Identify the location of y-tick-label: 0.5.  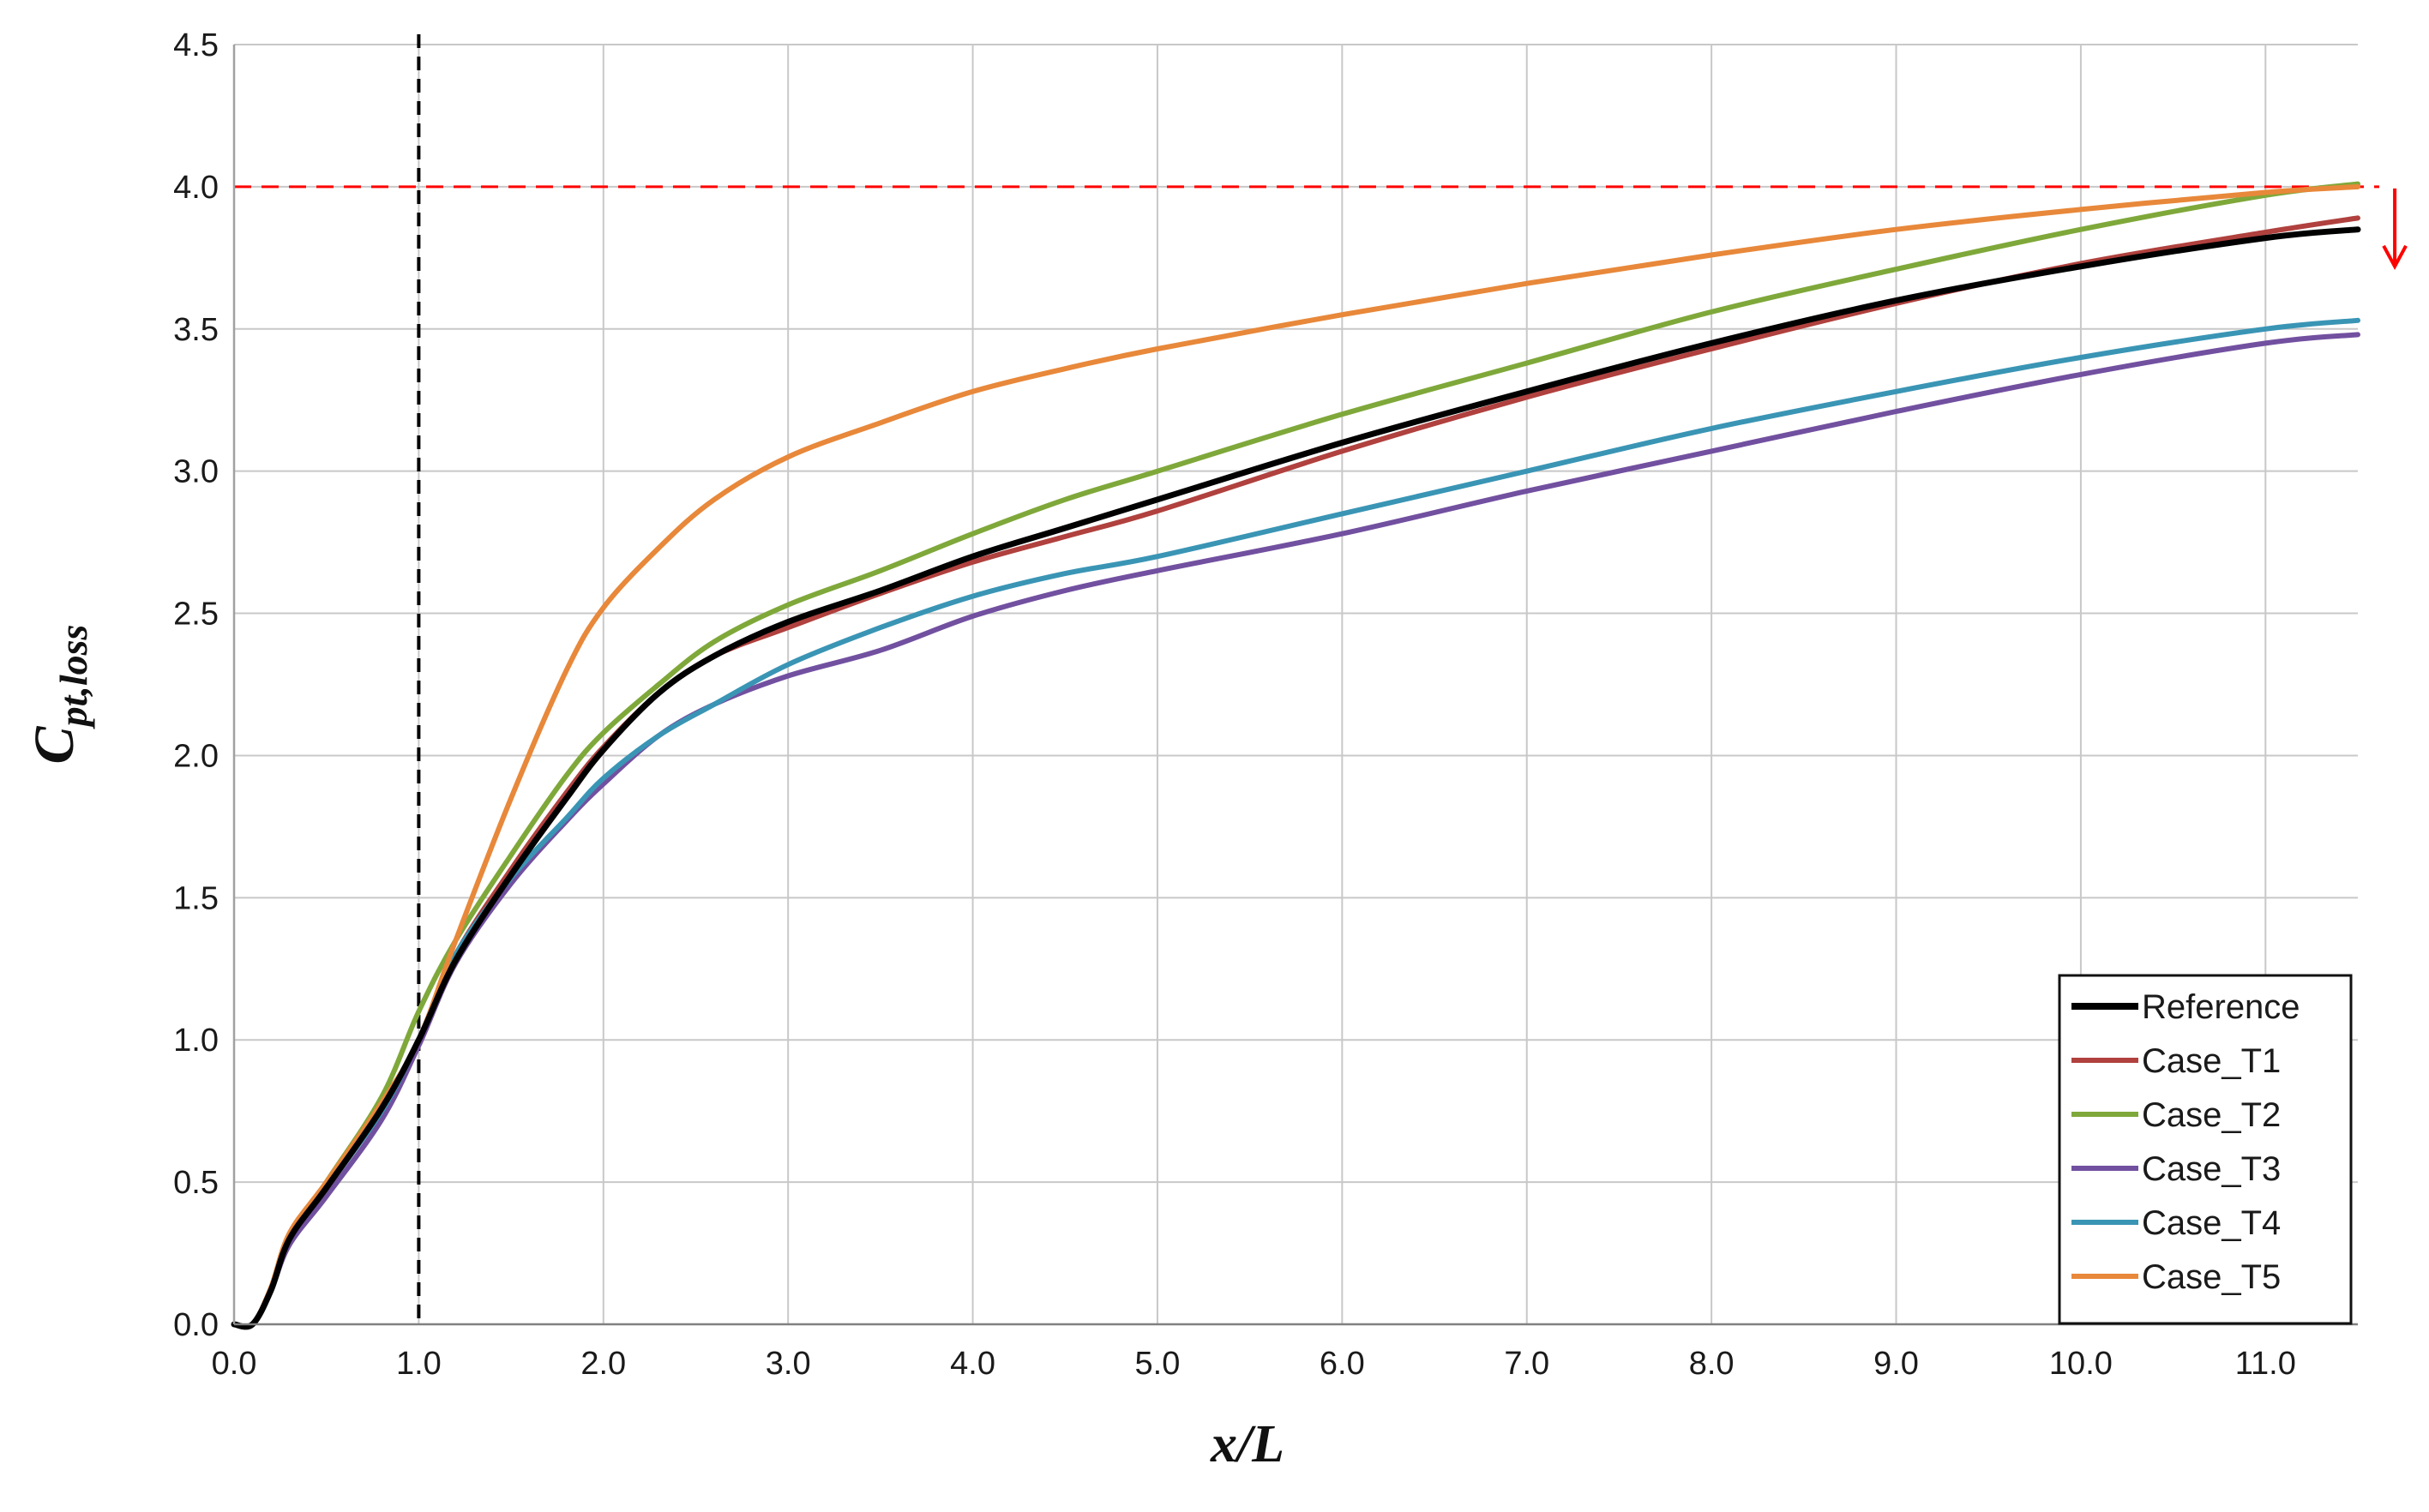
(196, 1183).